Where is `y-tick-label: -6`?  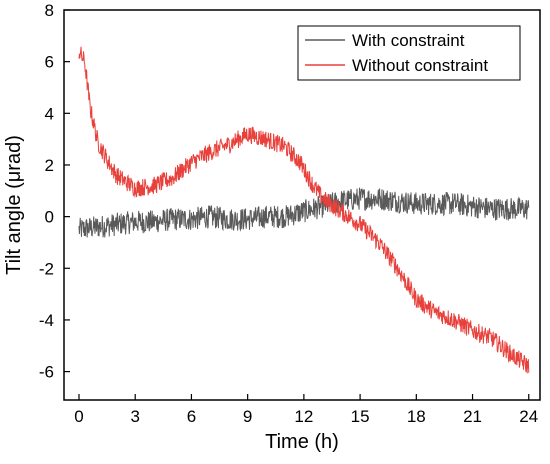
y-tick-label: -6 is located at coordinates (46, 372).